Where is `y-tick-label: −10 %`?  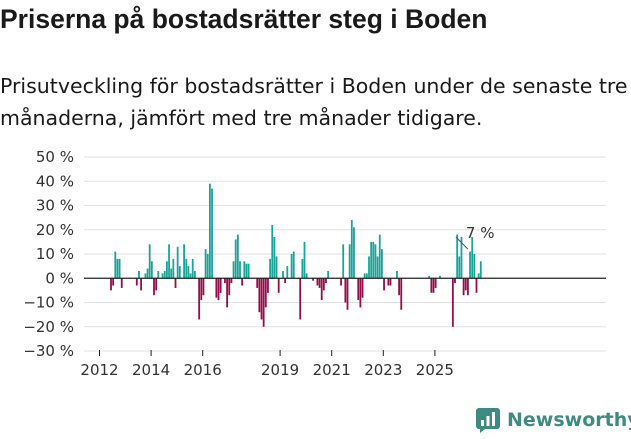
y-tick-label: −10 % is located at coordinates (48, 303).